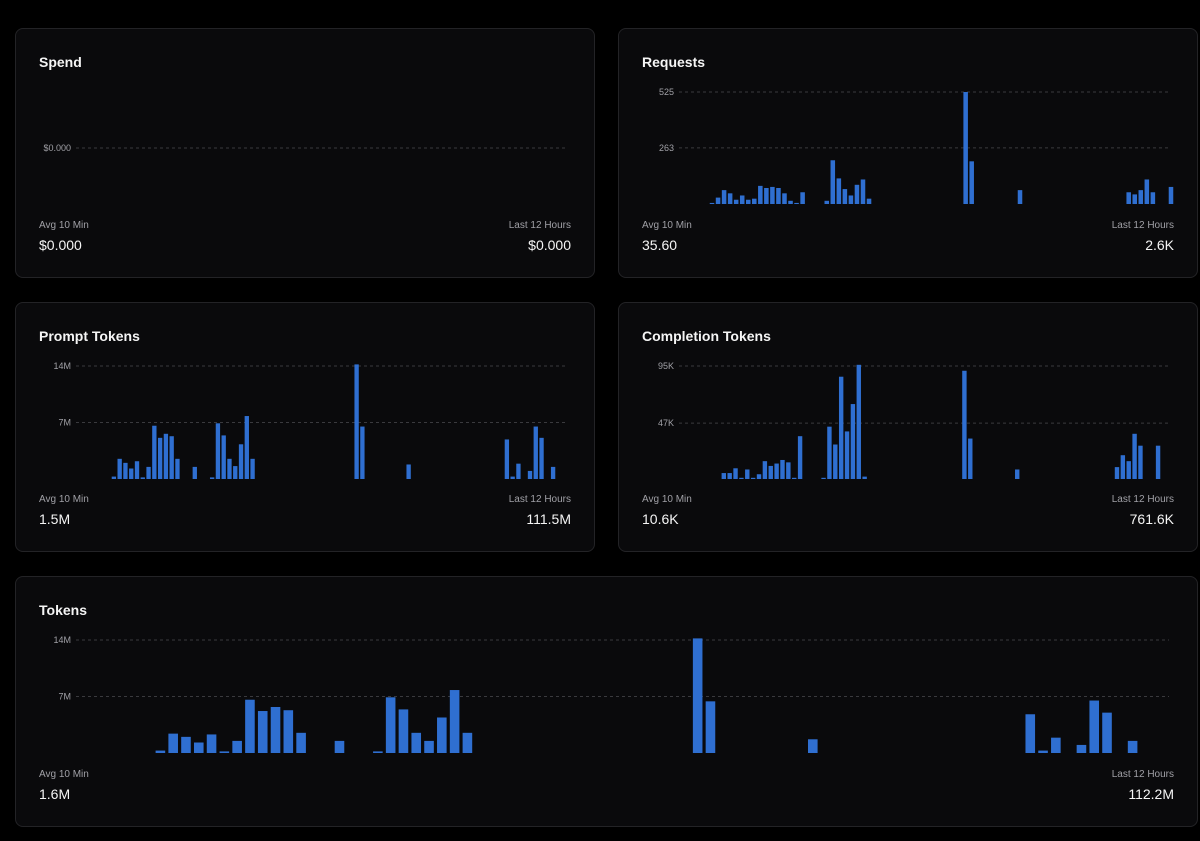 The height and width of the screenshot is (841, 1200). I want to click on avg-value: $0.000, so click(60, 245).